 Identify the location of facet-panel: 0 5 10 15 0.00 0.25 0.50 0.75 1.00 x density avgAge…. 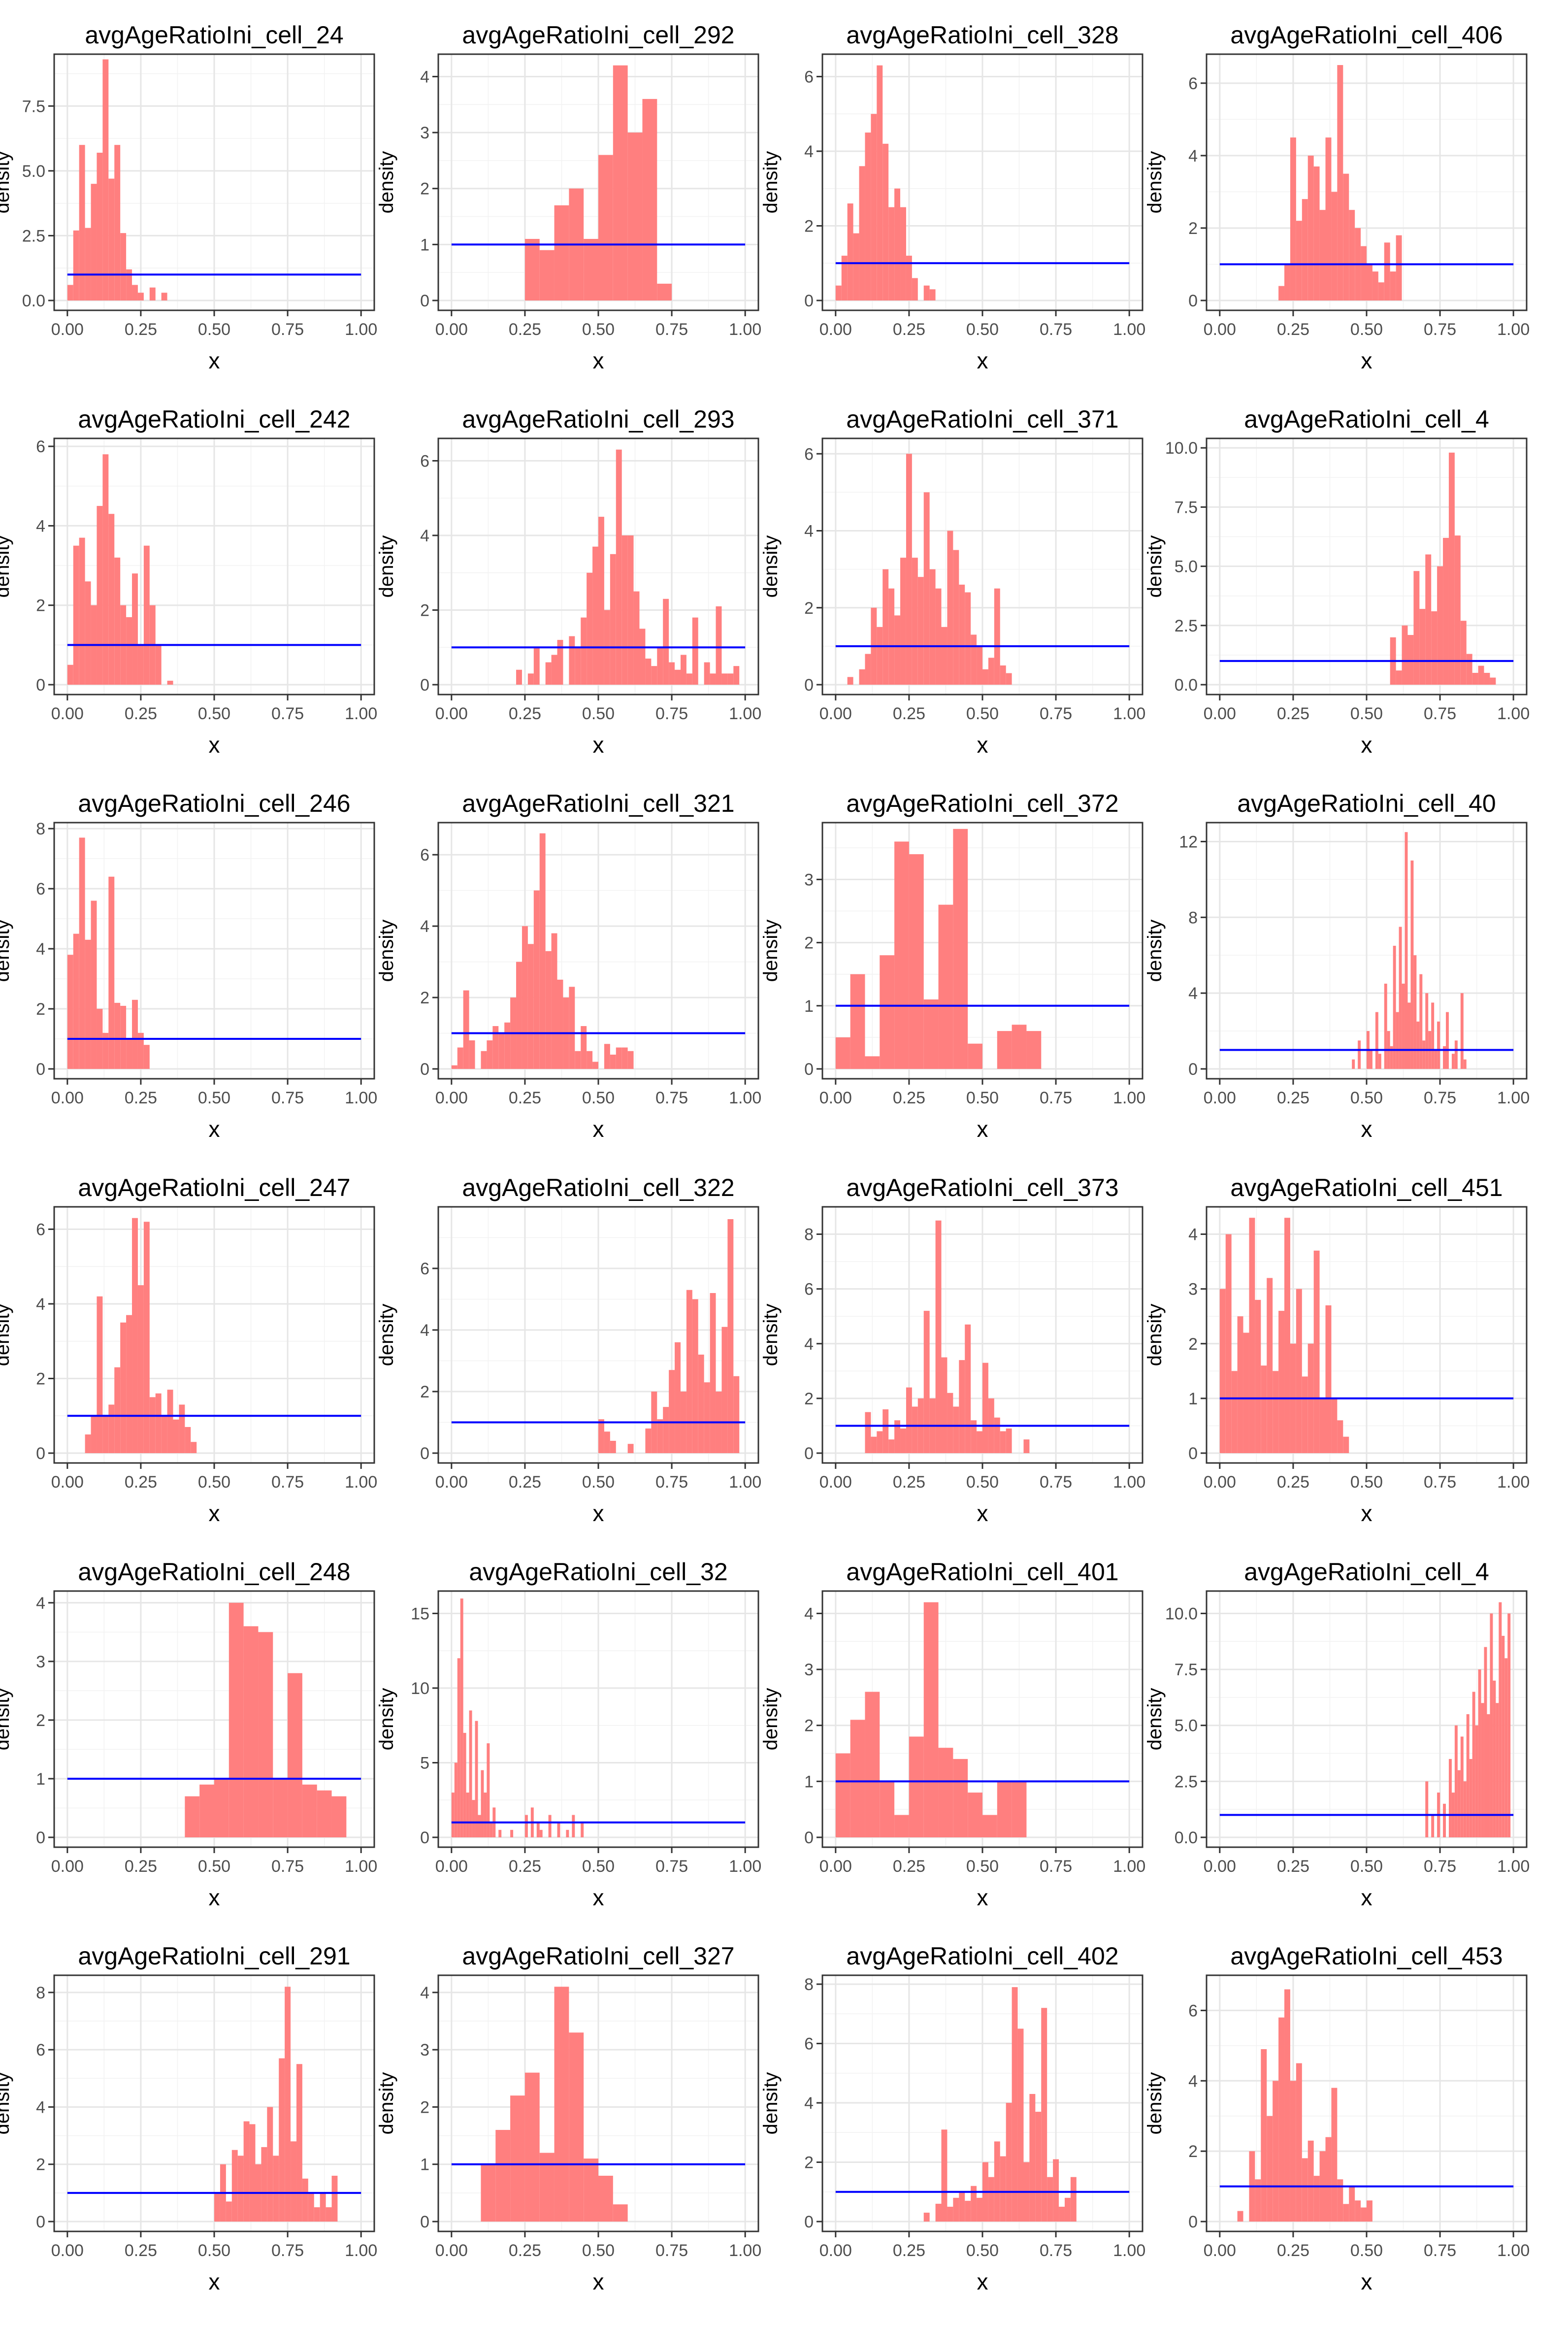
(569, 1734).